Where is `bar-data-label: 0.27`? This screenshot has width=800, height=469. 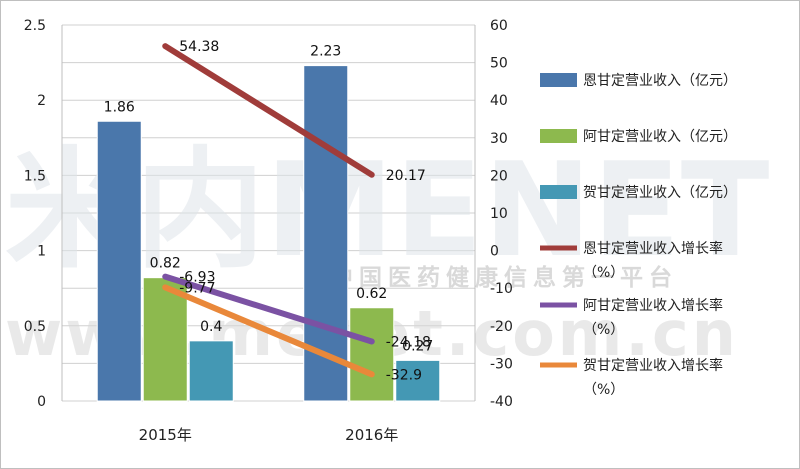 bar-data-label: 0.27 is located at coordinates (417, 346).